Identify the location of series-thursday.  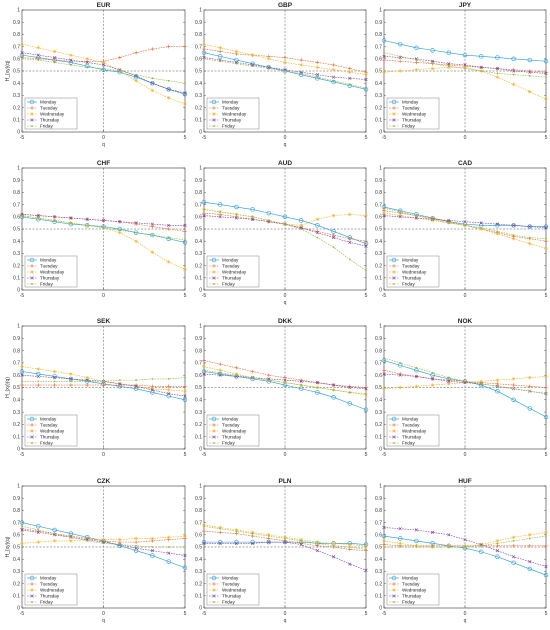
(285, 68).